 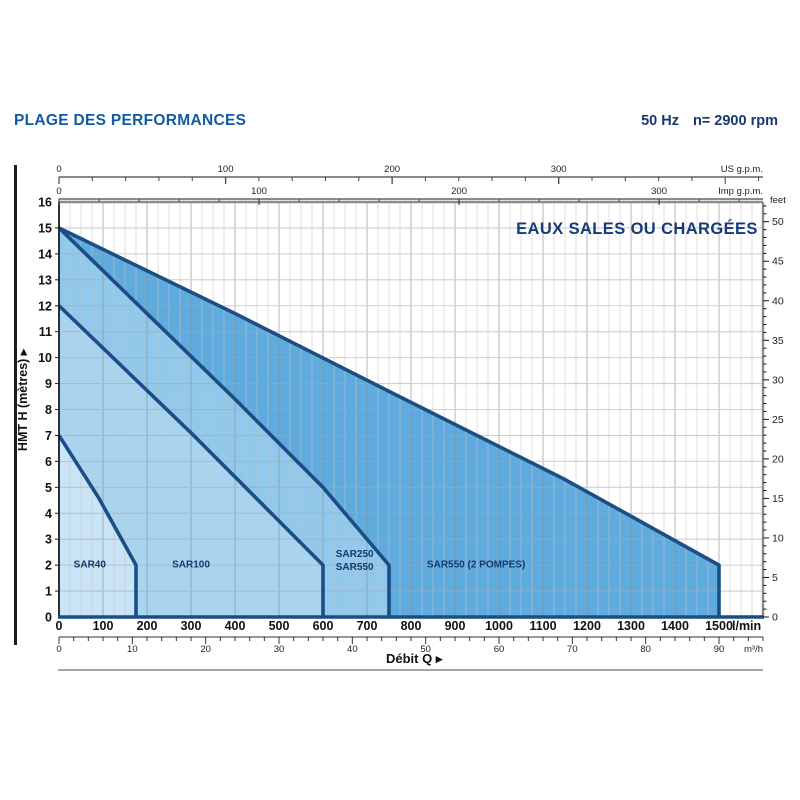 What do you see at coordinates (103, 626) in the screenshot?
I see `lmin-tick-label: 100` at bounding box center [103, 626].